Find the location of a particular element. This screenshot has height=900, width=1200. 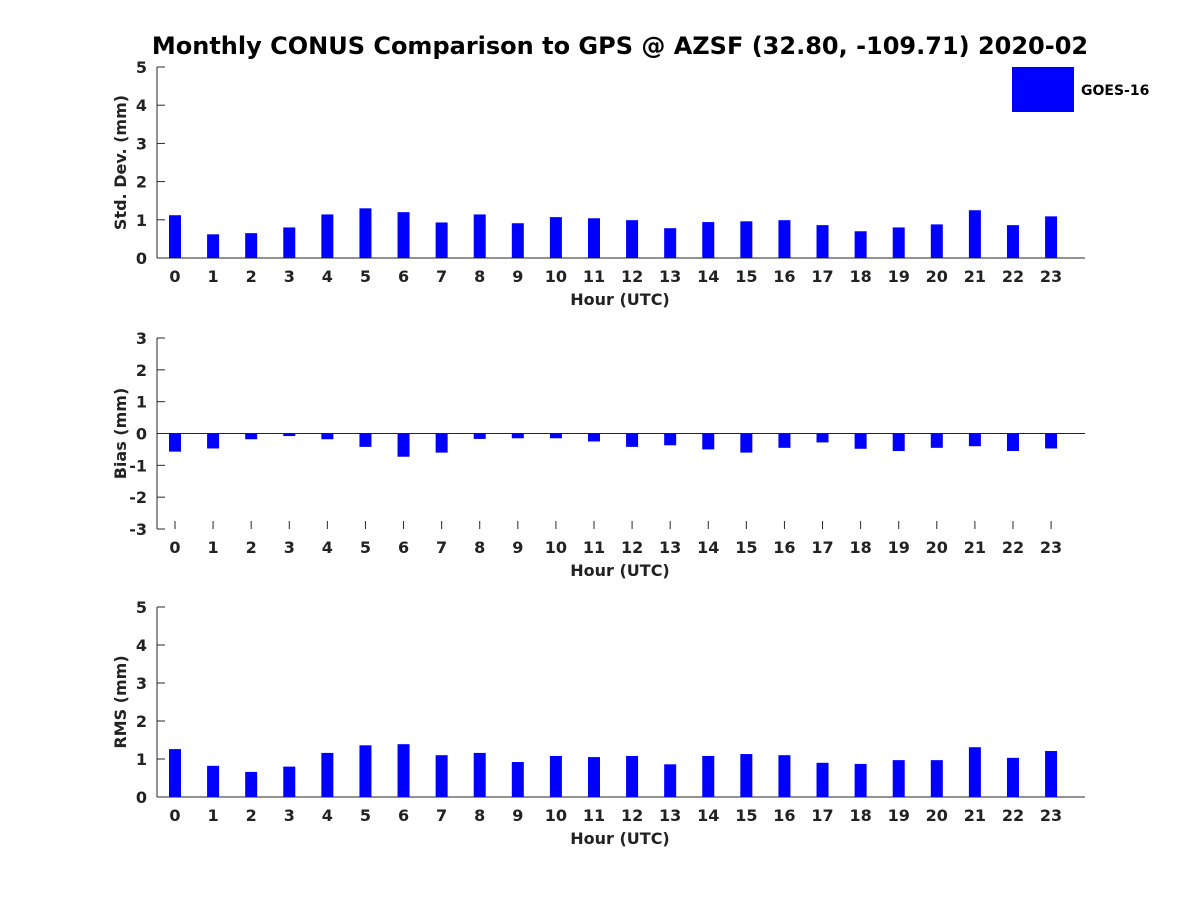

x-tick-label: 4 is located at coordinates (327, 276).